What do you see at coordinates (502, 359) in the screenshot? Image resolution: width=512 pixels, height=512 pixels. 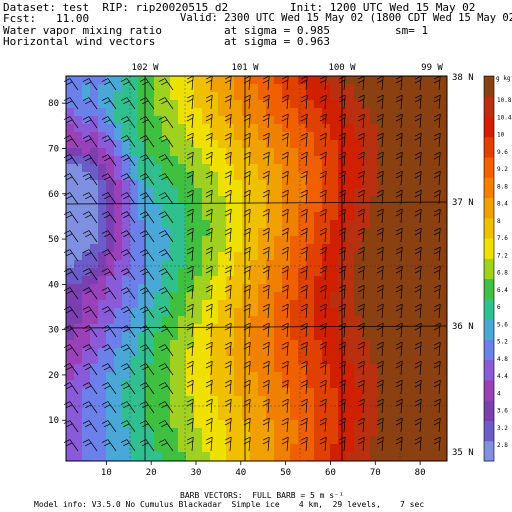 I see `colorbar-tick-label: 4.8` at bounding box center [502, 359].